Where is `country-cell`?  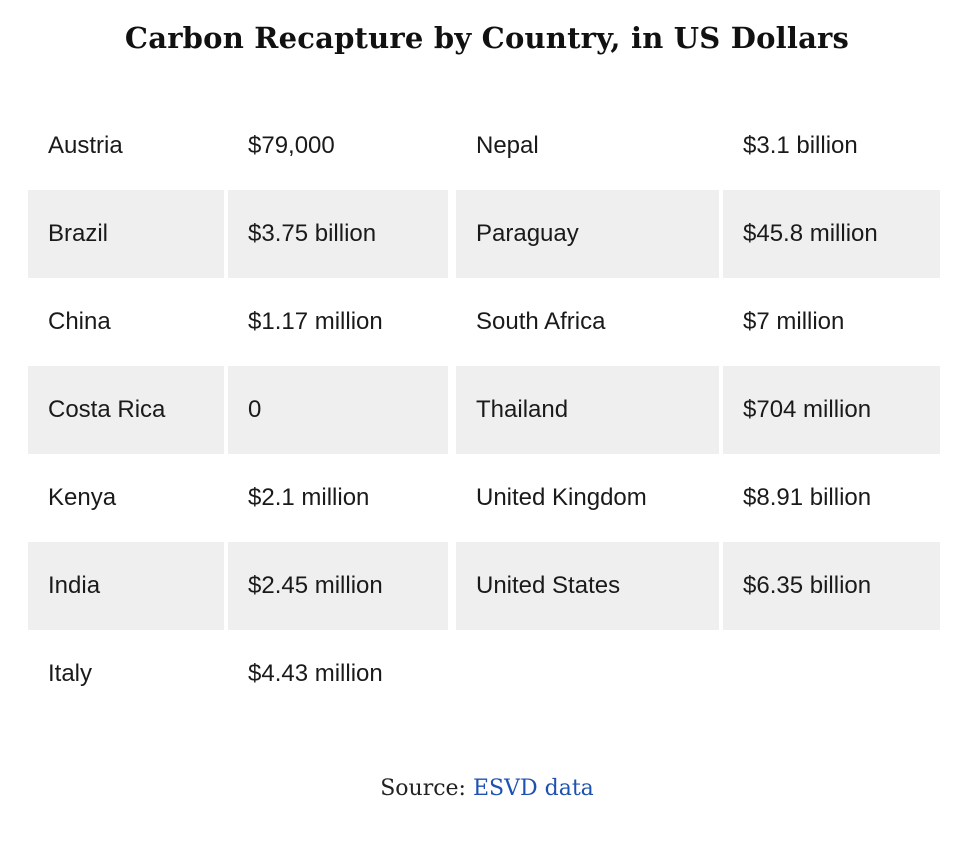 country-cell is located at coordinates (587, 674).